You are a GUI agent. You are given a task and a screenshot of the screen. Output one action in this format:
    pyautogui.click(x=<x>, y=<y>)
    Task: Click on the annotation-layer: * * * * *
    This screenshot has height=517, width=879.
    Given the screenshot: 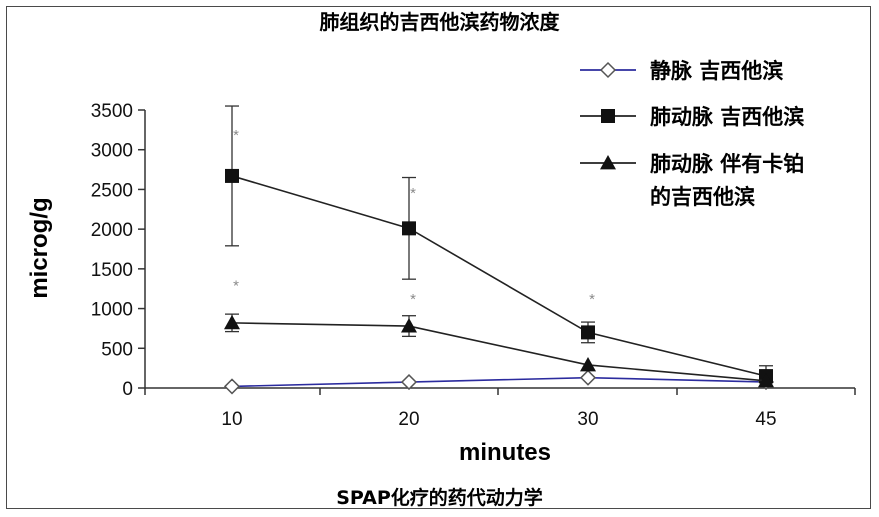 What is the action you would take?
    pyautogui.click(x=414, y=217)
    